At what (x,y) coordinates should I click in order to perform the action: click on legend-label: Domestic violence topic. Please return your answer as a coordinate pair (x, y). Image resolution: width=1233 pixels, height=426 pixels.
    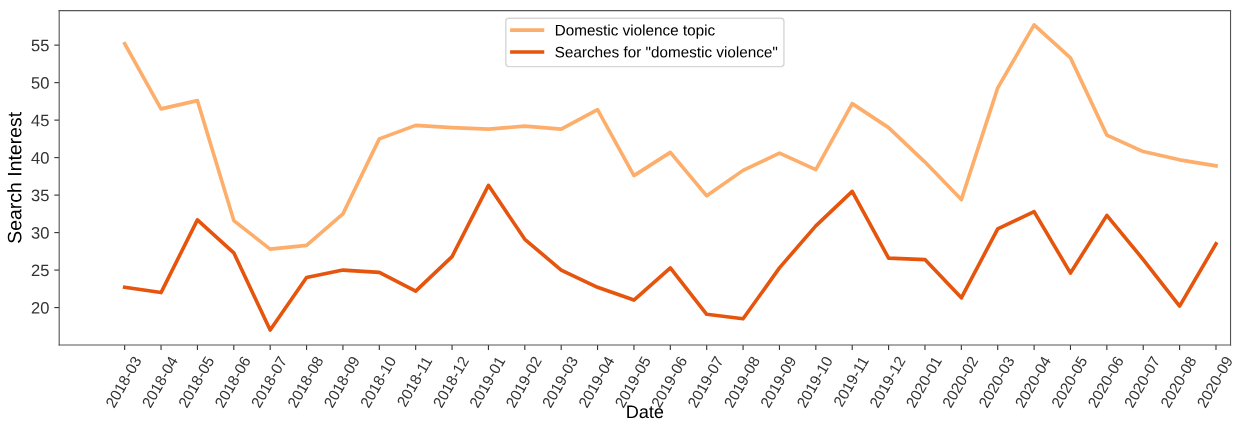
    Looking at the image, I should click on (635, 31).